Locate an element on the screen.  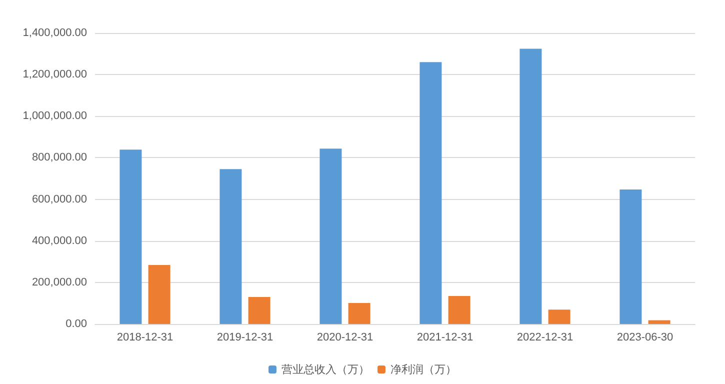
legend-label: 营业总收入（万） is located at coordinates (326, 369).